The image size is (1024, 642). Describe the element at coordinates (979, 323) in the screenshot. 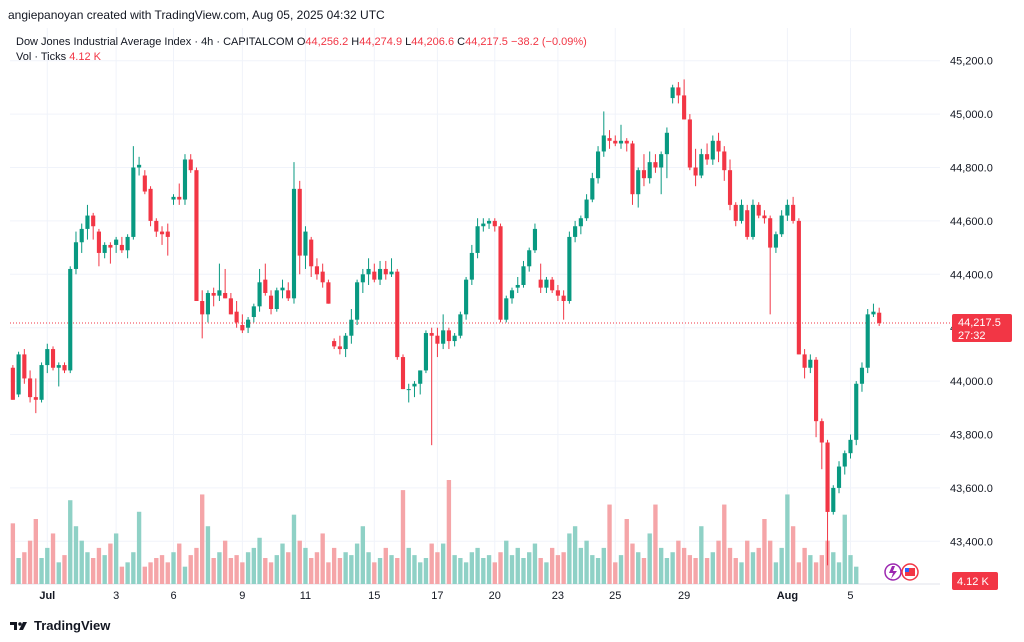

I see `price-badge-value: 44,217.5` at that location.